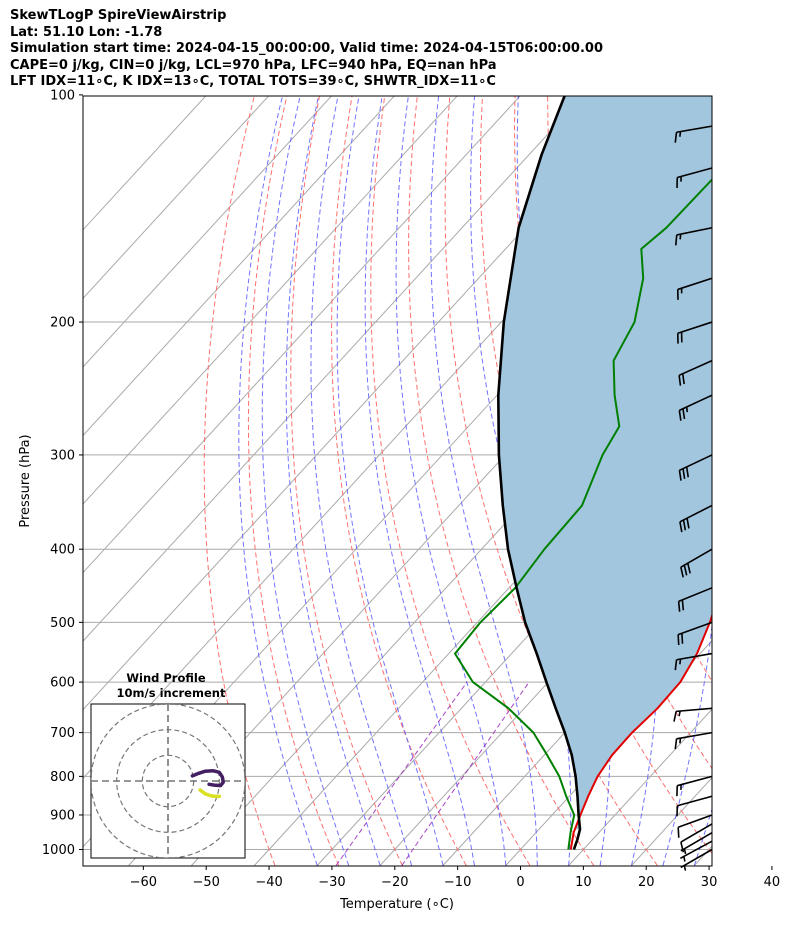  I want to click on title-line-station: SkewTLogP SpireViewAirstrip, so click(118, 15).